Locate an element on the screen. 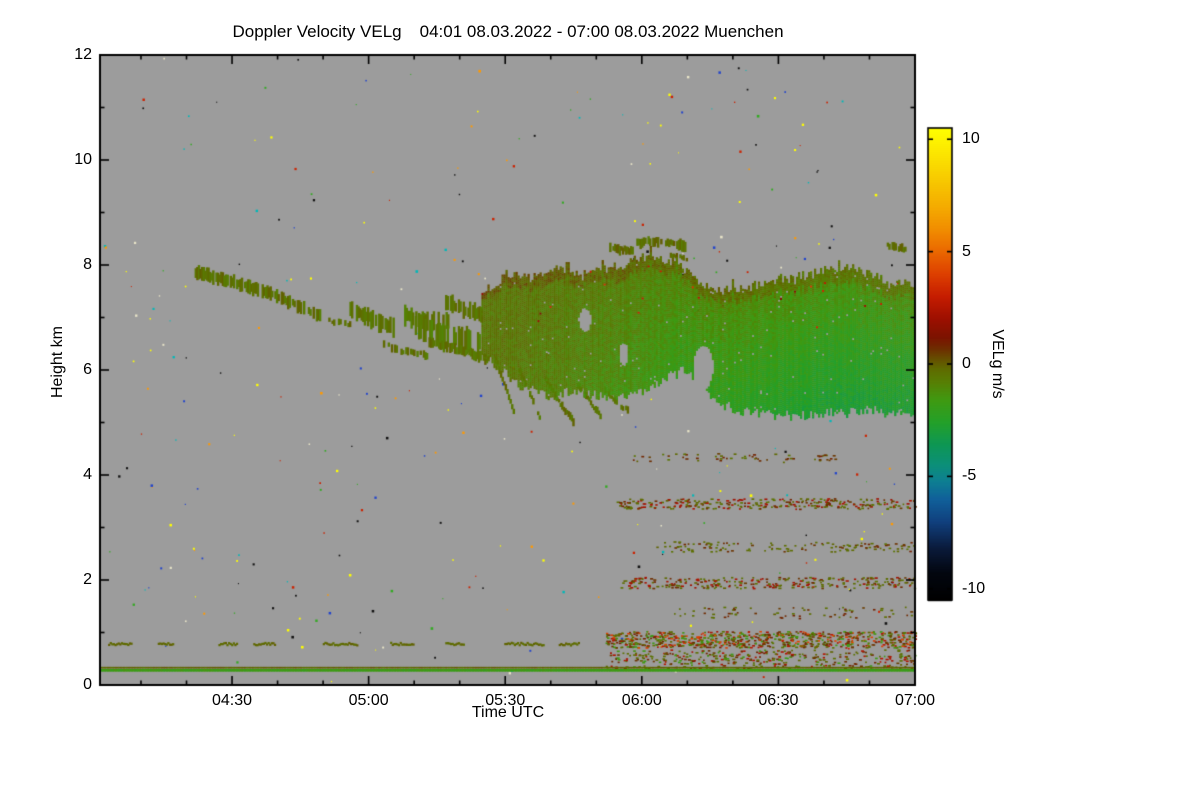 The height and width of the screenshot is (800, 1200). y-tick-label: 8 is located at coordinates (87, 264).